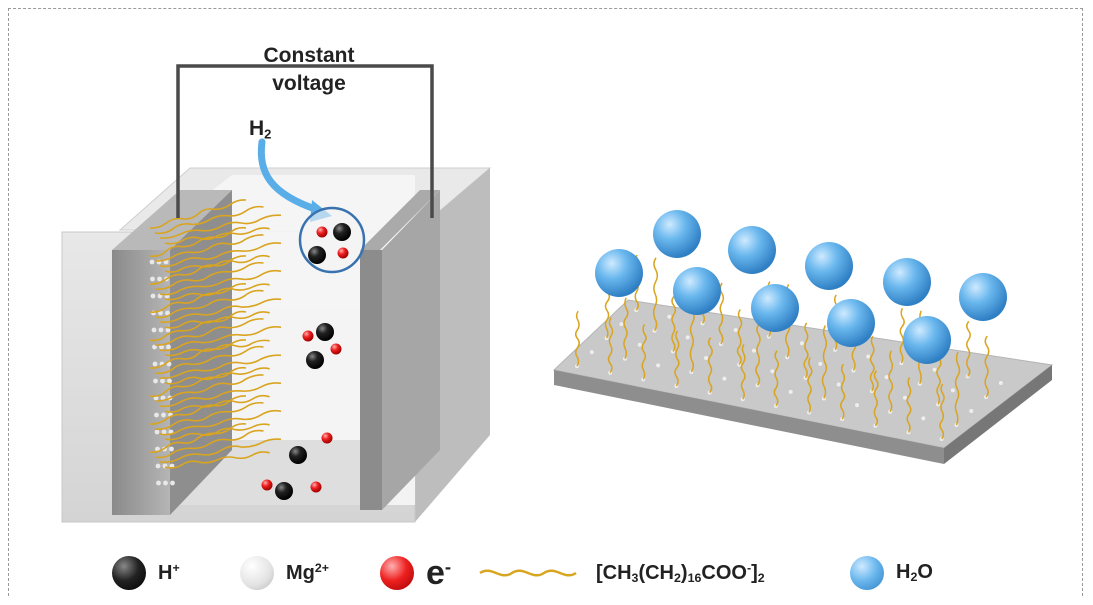 The width and height of the screenshot is (1093, 605). Describe the element at coordinates (371, 380) in the screenshot. I see `right-electrode-front` at that location.